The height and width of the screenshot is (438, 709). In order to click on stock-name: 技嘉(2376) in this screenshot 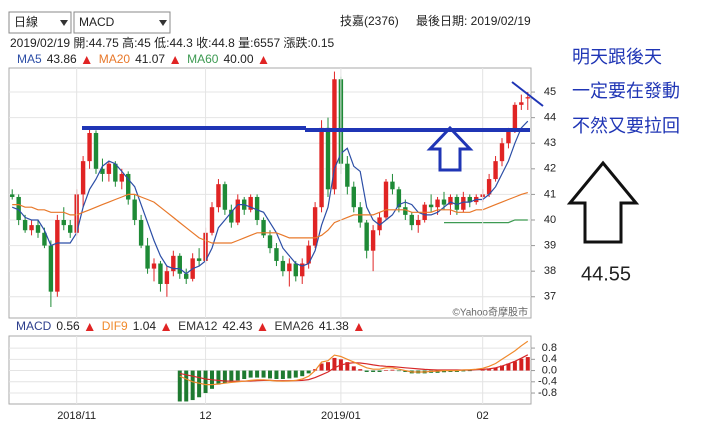, I will do `click(369, 21)`.